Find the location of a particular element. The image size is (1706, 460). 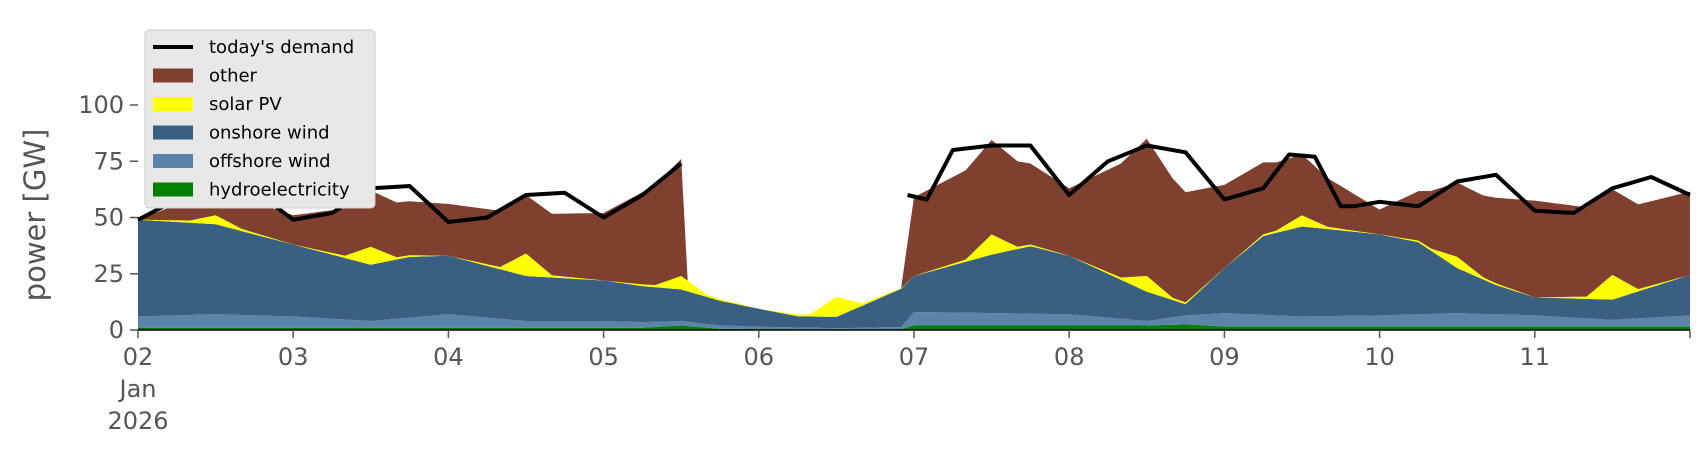

area-hydroelectricity is located at coordinates (914, 327).